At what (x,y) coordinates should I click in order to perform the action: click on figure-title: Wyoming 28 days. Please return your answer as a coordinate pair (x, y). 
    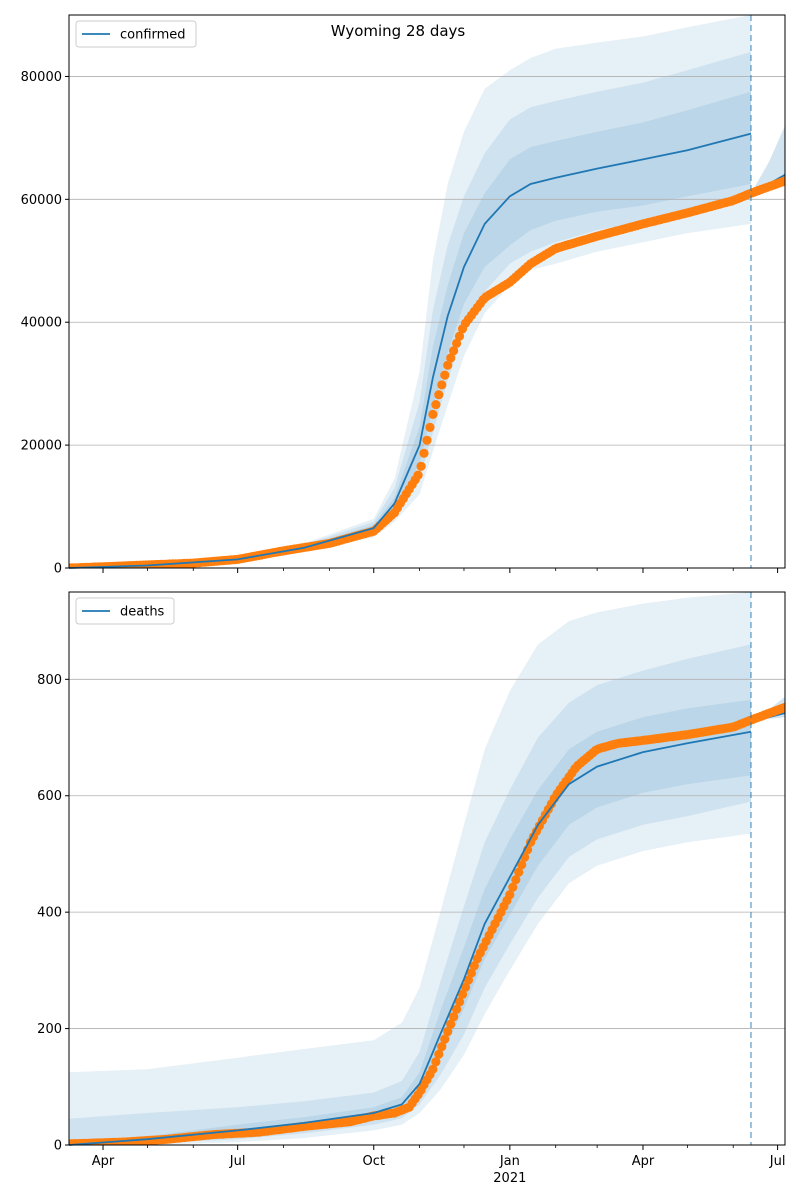
    Looking at the image, I should click on (398, 31).